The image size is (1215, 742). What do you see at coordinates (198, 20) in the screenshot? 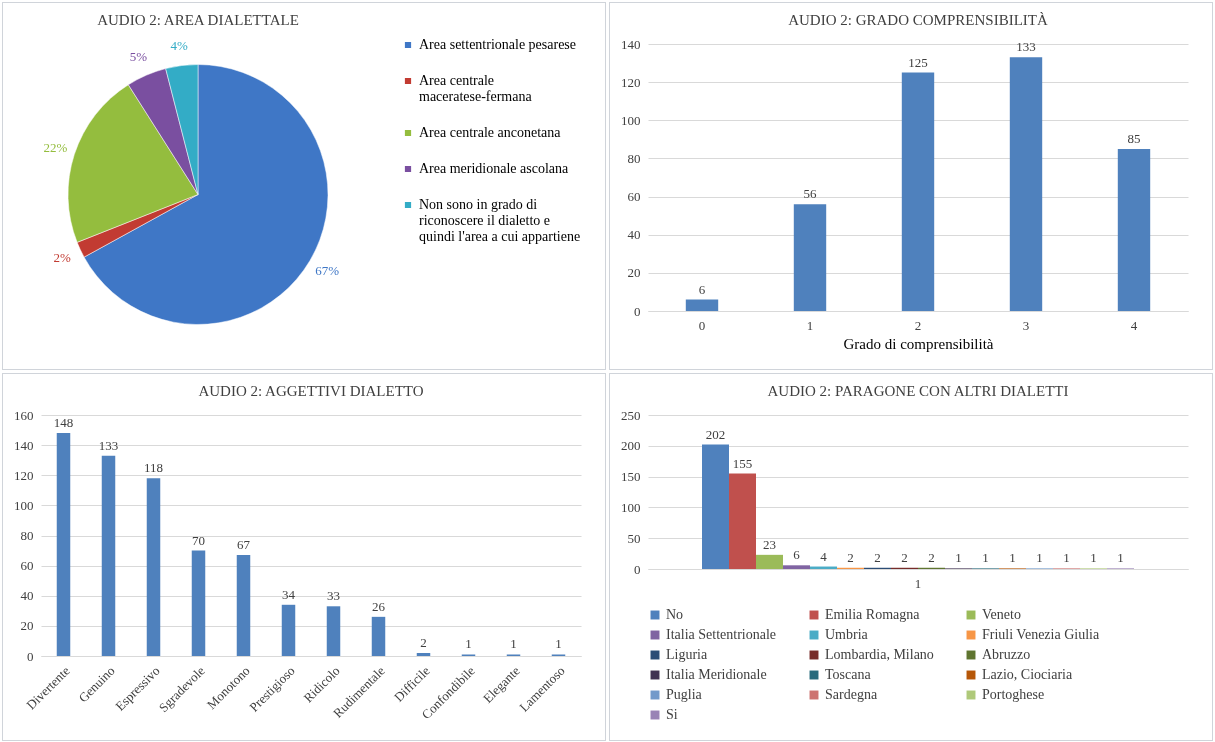
I see `chart-title: AUDIO 2: AREA DIALETTALE` at bounding box center [198, 20].